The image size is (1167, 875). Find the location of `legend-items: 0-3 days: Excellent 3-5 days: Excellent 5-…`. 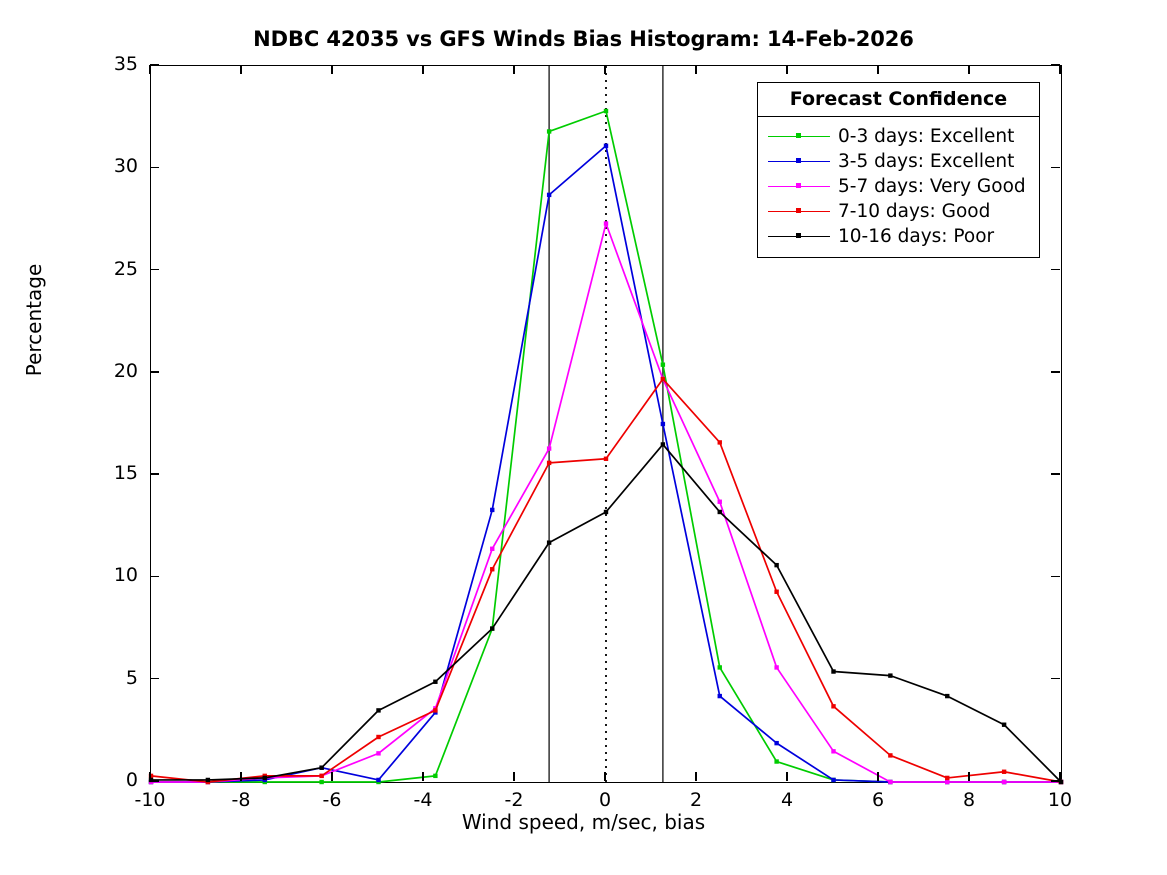

legend-items: 0-3 days: Excellent 3-5 days: Excellent 5-… is located at coordinates (898, 187).